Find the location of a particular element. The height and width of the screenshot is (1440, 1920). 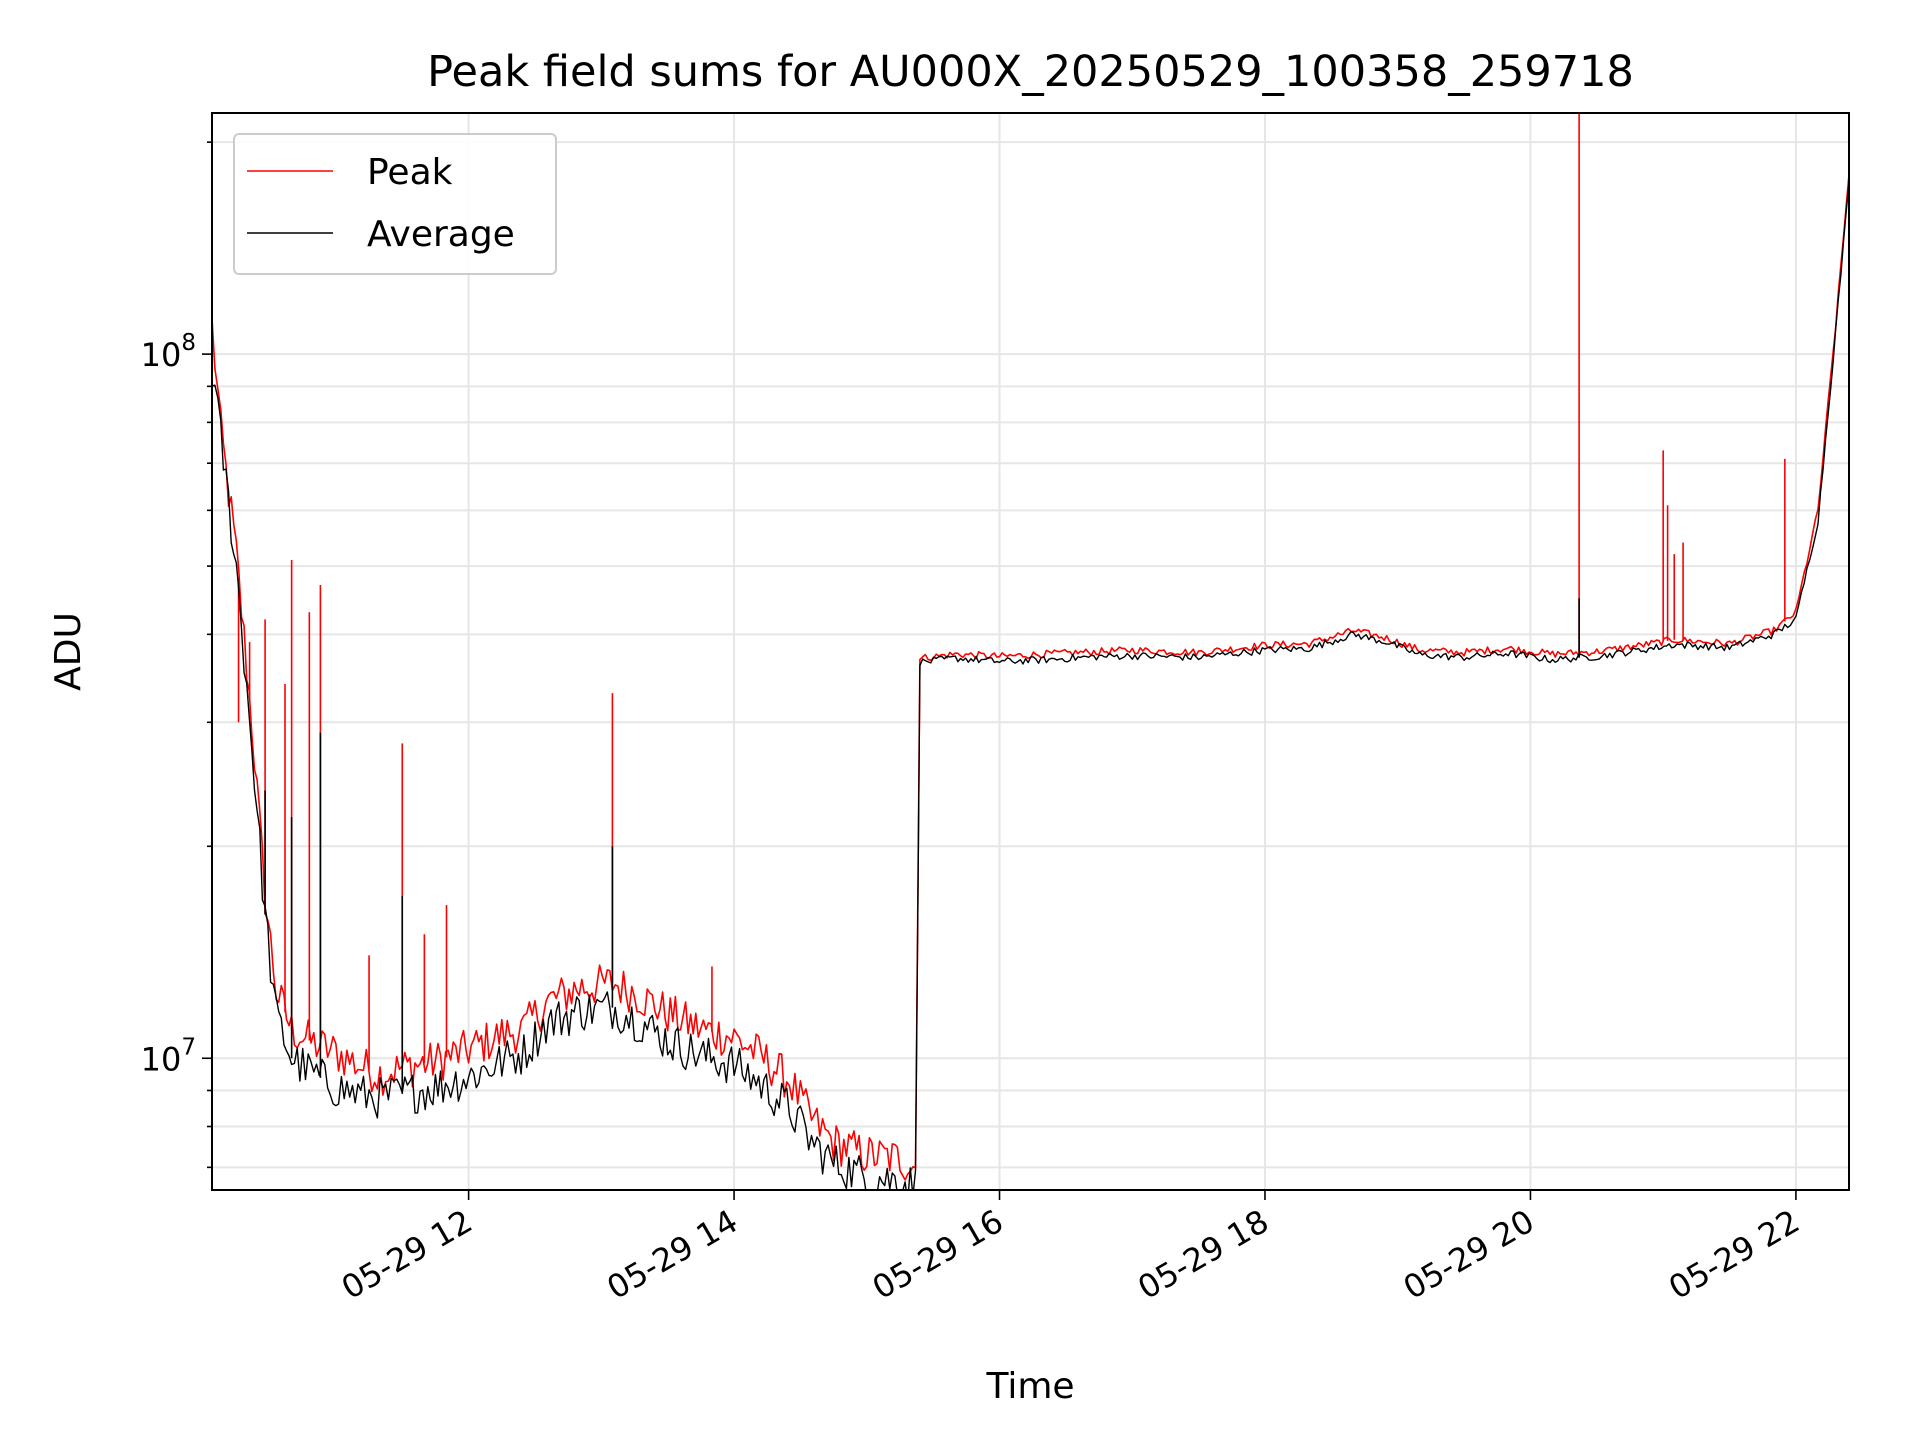

legend-label: Peak is located at coordinates (410, 172).